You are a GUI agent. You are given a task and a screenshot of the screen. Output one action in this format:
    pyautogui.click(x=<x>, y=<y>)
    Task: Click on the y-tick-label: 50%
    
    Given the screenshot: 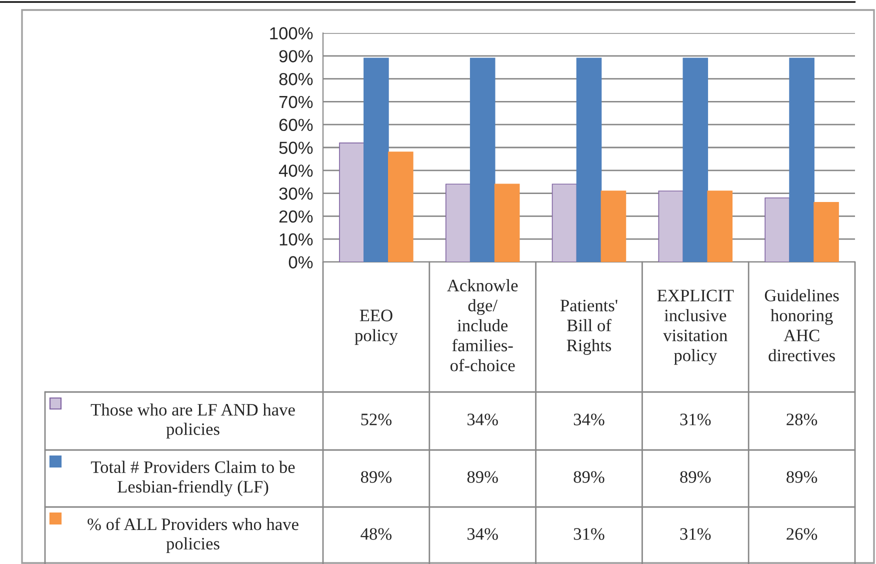 What is the action you would take?
    pyautogui.click(x=296, y=148)
    